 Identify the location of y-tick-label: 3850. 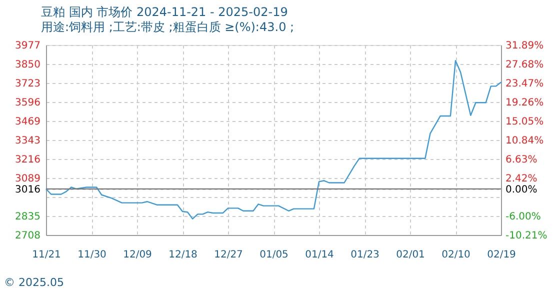
(27, 65).